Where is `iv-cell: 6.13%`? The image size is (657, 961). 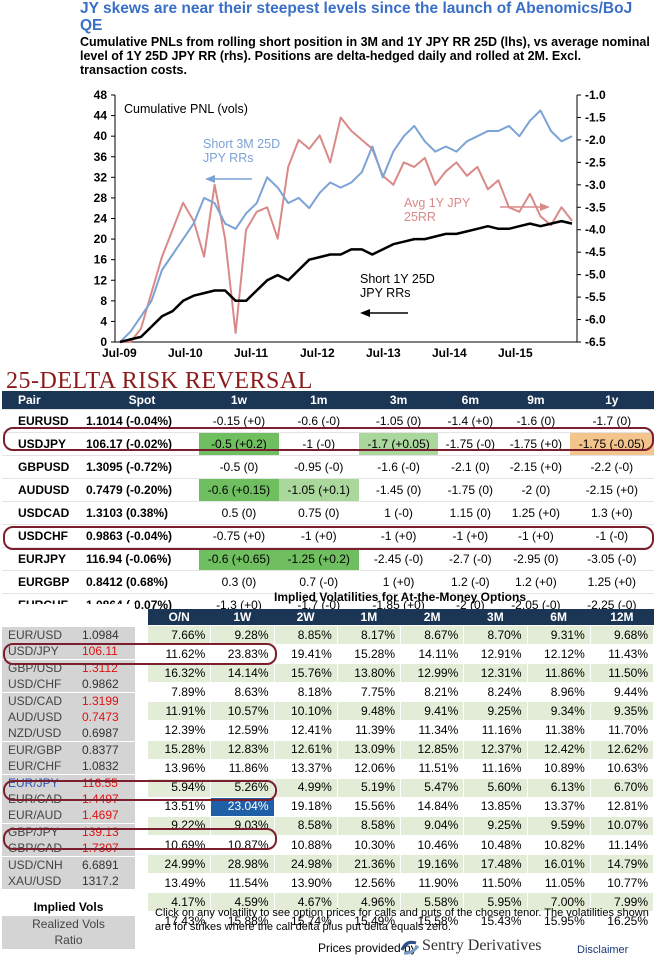
iv-cell: 6.13% is located at coordinates (558, 787).